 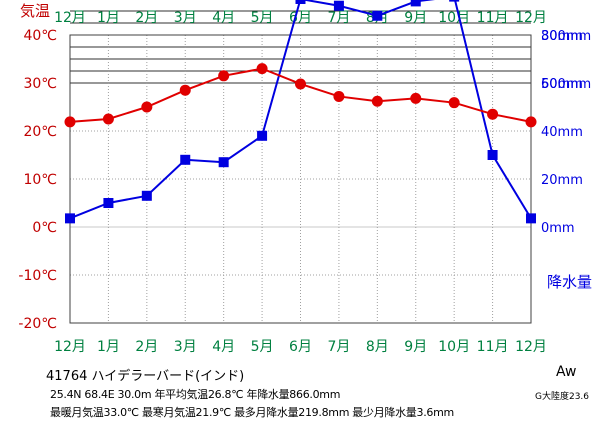 I want to click on precip-tick-label: 0mm, so click(x=558, y=228).